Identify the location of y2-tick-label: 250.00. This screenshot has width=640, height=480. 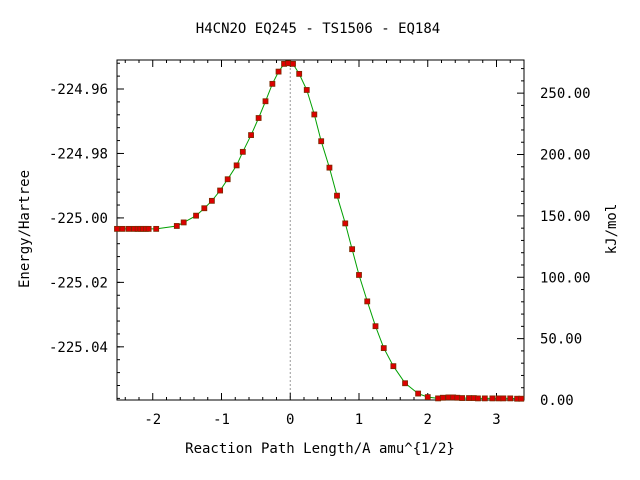
(565, 94).